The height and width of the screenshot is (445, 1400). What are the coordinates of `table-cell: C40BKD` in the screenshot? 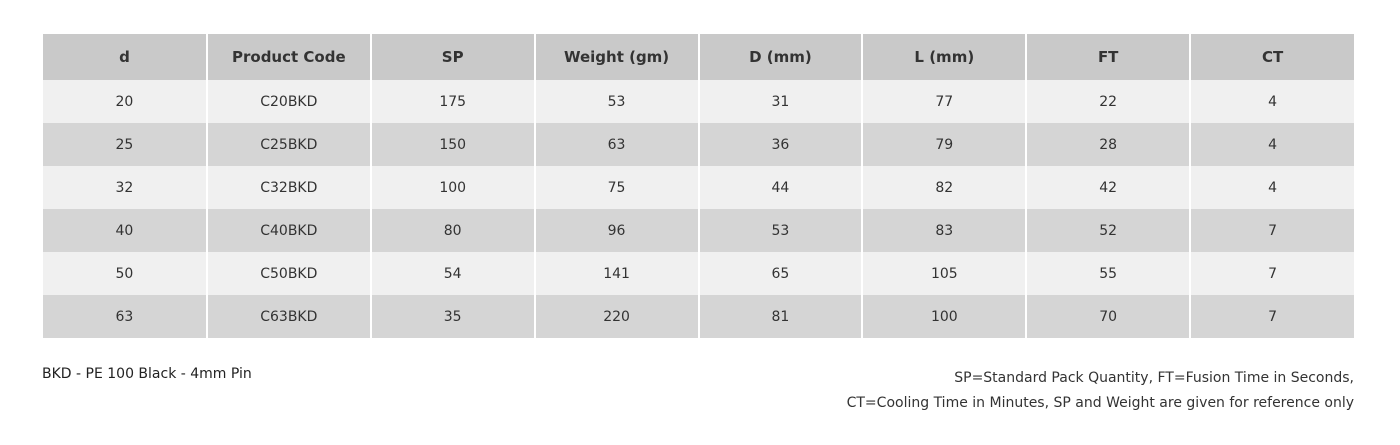 It's located at (288, 230).